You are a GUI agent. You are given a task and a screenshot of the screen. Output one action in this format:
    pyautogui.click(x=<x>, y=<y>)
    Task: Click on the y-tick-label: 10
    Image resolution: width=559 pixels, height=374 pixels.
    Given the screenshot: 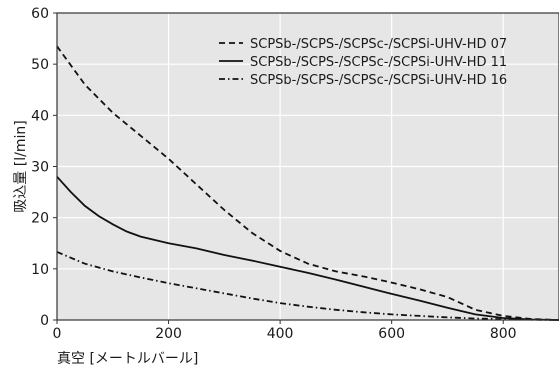 What is the action you would take?
    pyautogui.click(x=40, y=270)
    